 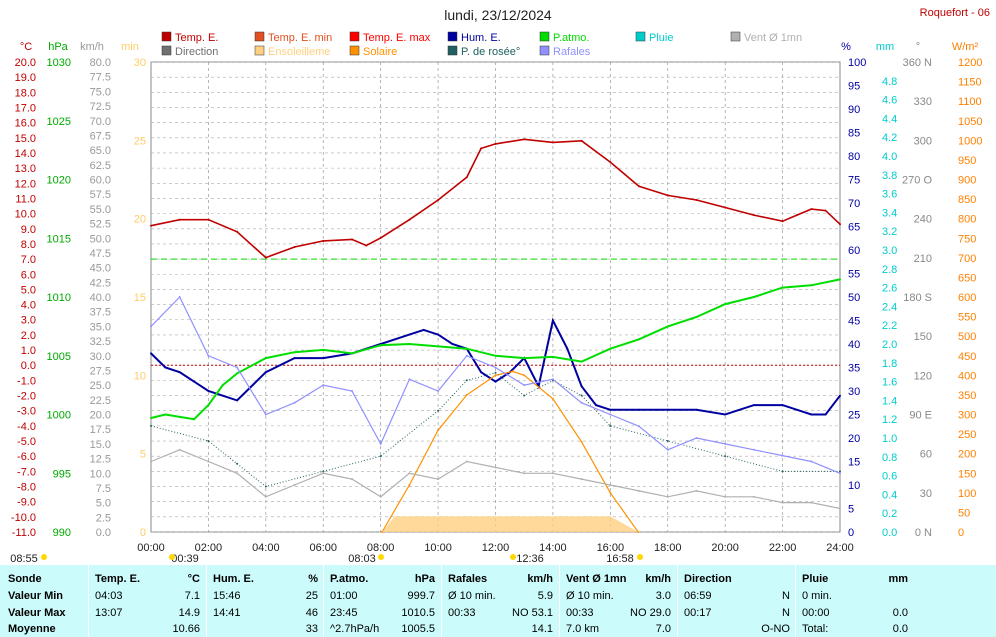 I want to click on kmh-tick: 20.0, so click(x=100, y=416).